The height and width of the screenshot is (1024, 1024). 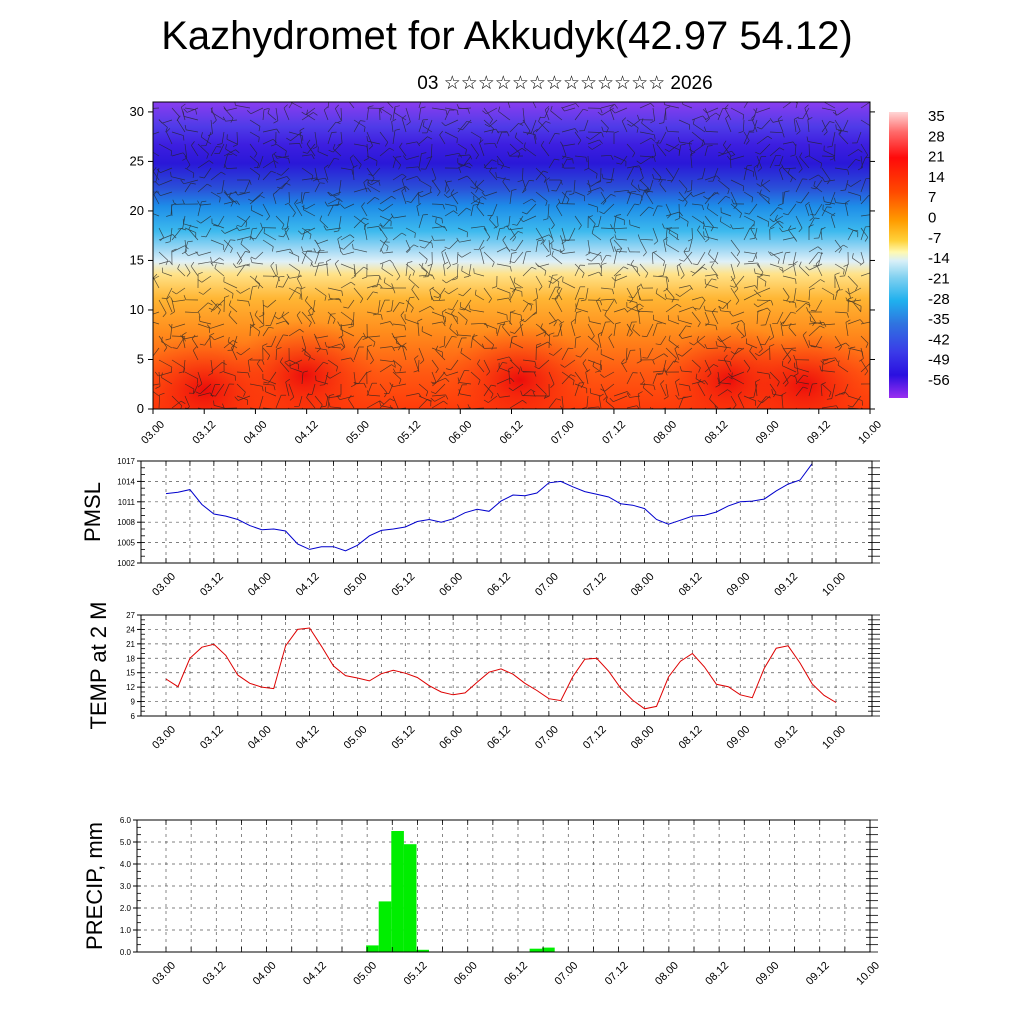 What do you see at coordinates (260, 738) in the screenshot?
I see `temp-x-tick-label: 04.00` at bounding box center [260, 738].